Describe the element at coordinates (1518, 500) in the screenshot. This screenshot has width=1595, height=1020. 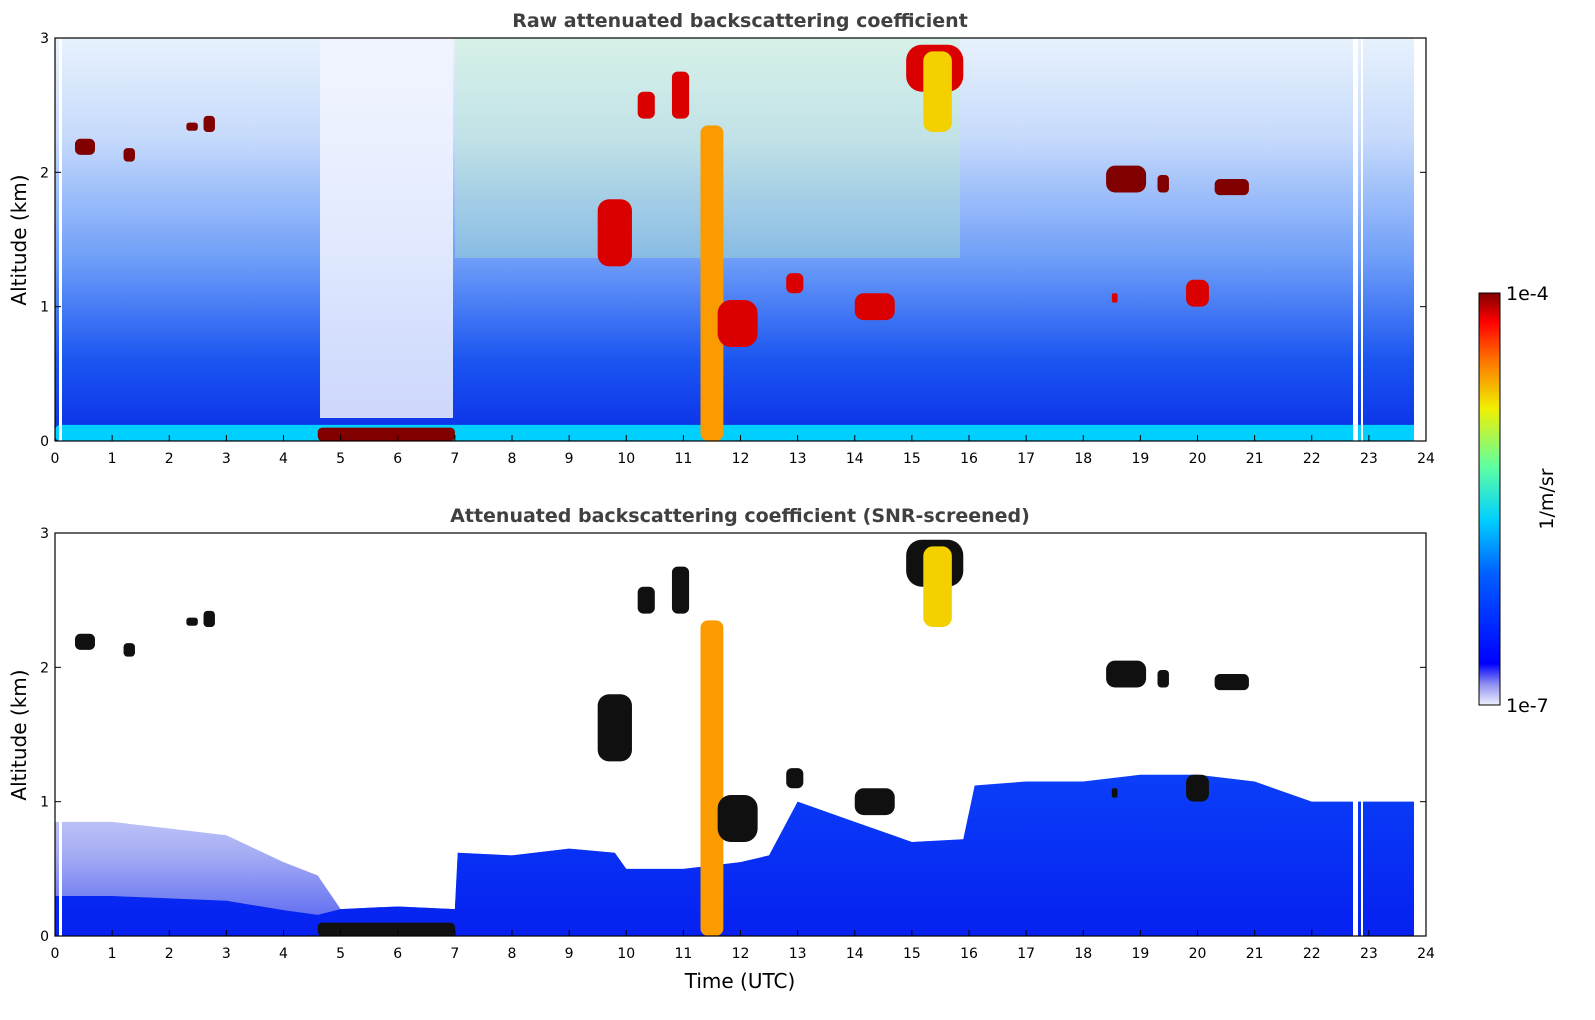
I see `colorbar: 1e-4 1e-7 1/m/sr` at that location.